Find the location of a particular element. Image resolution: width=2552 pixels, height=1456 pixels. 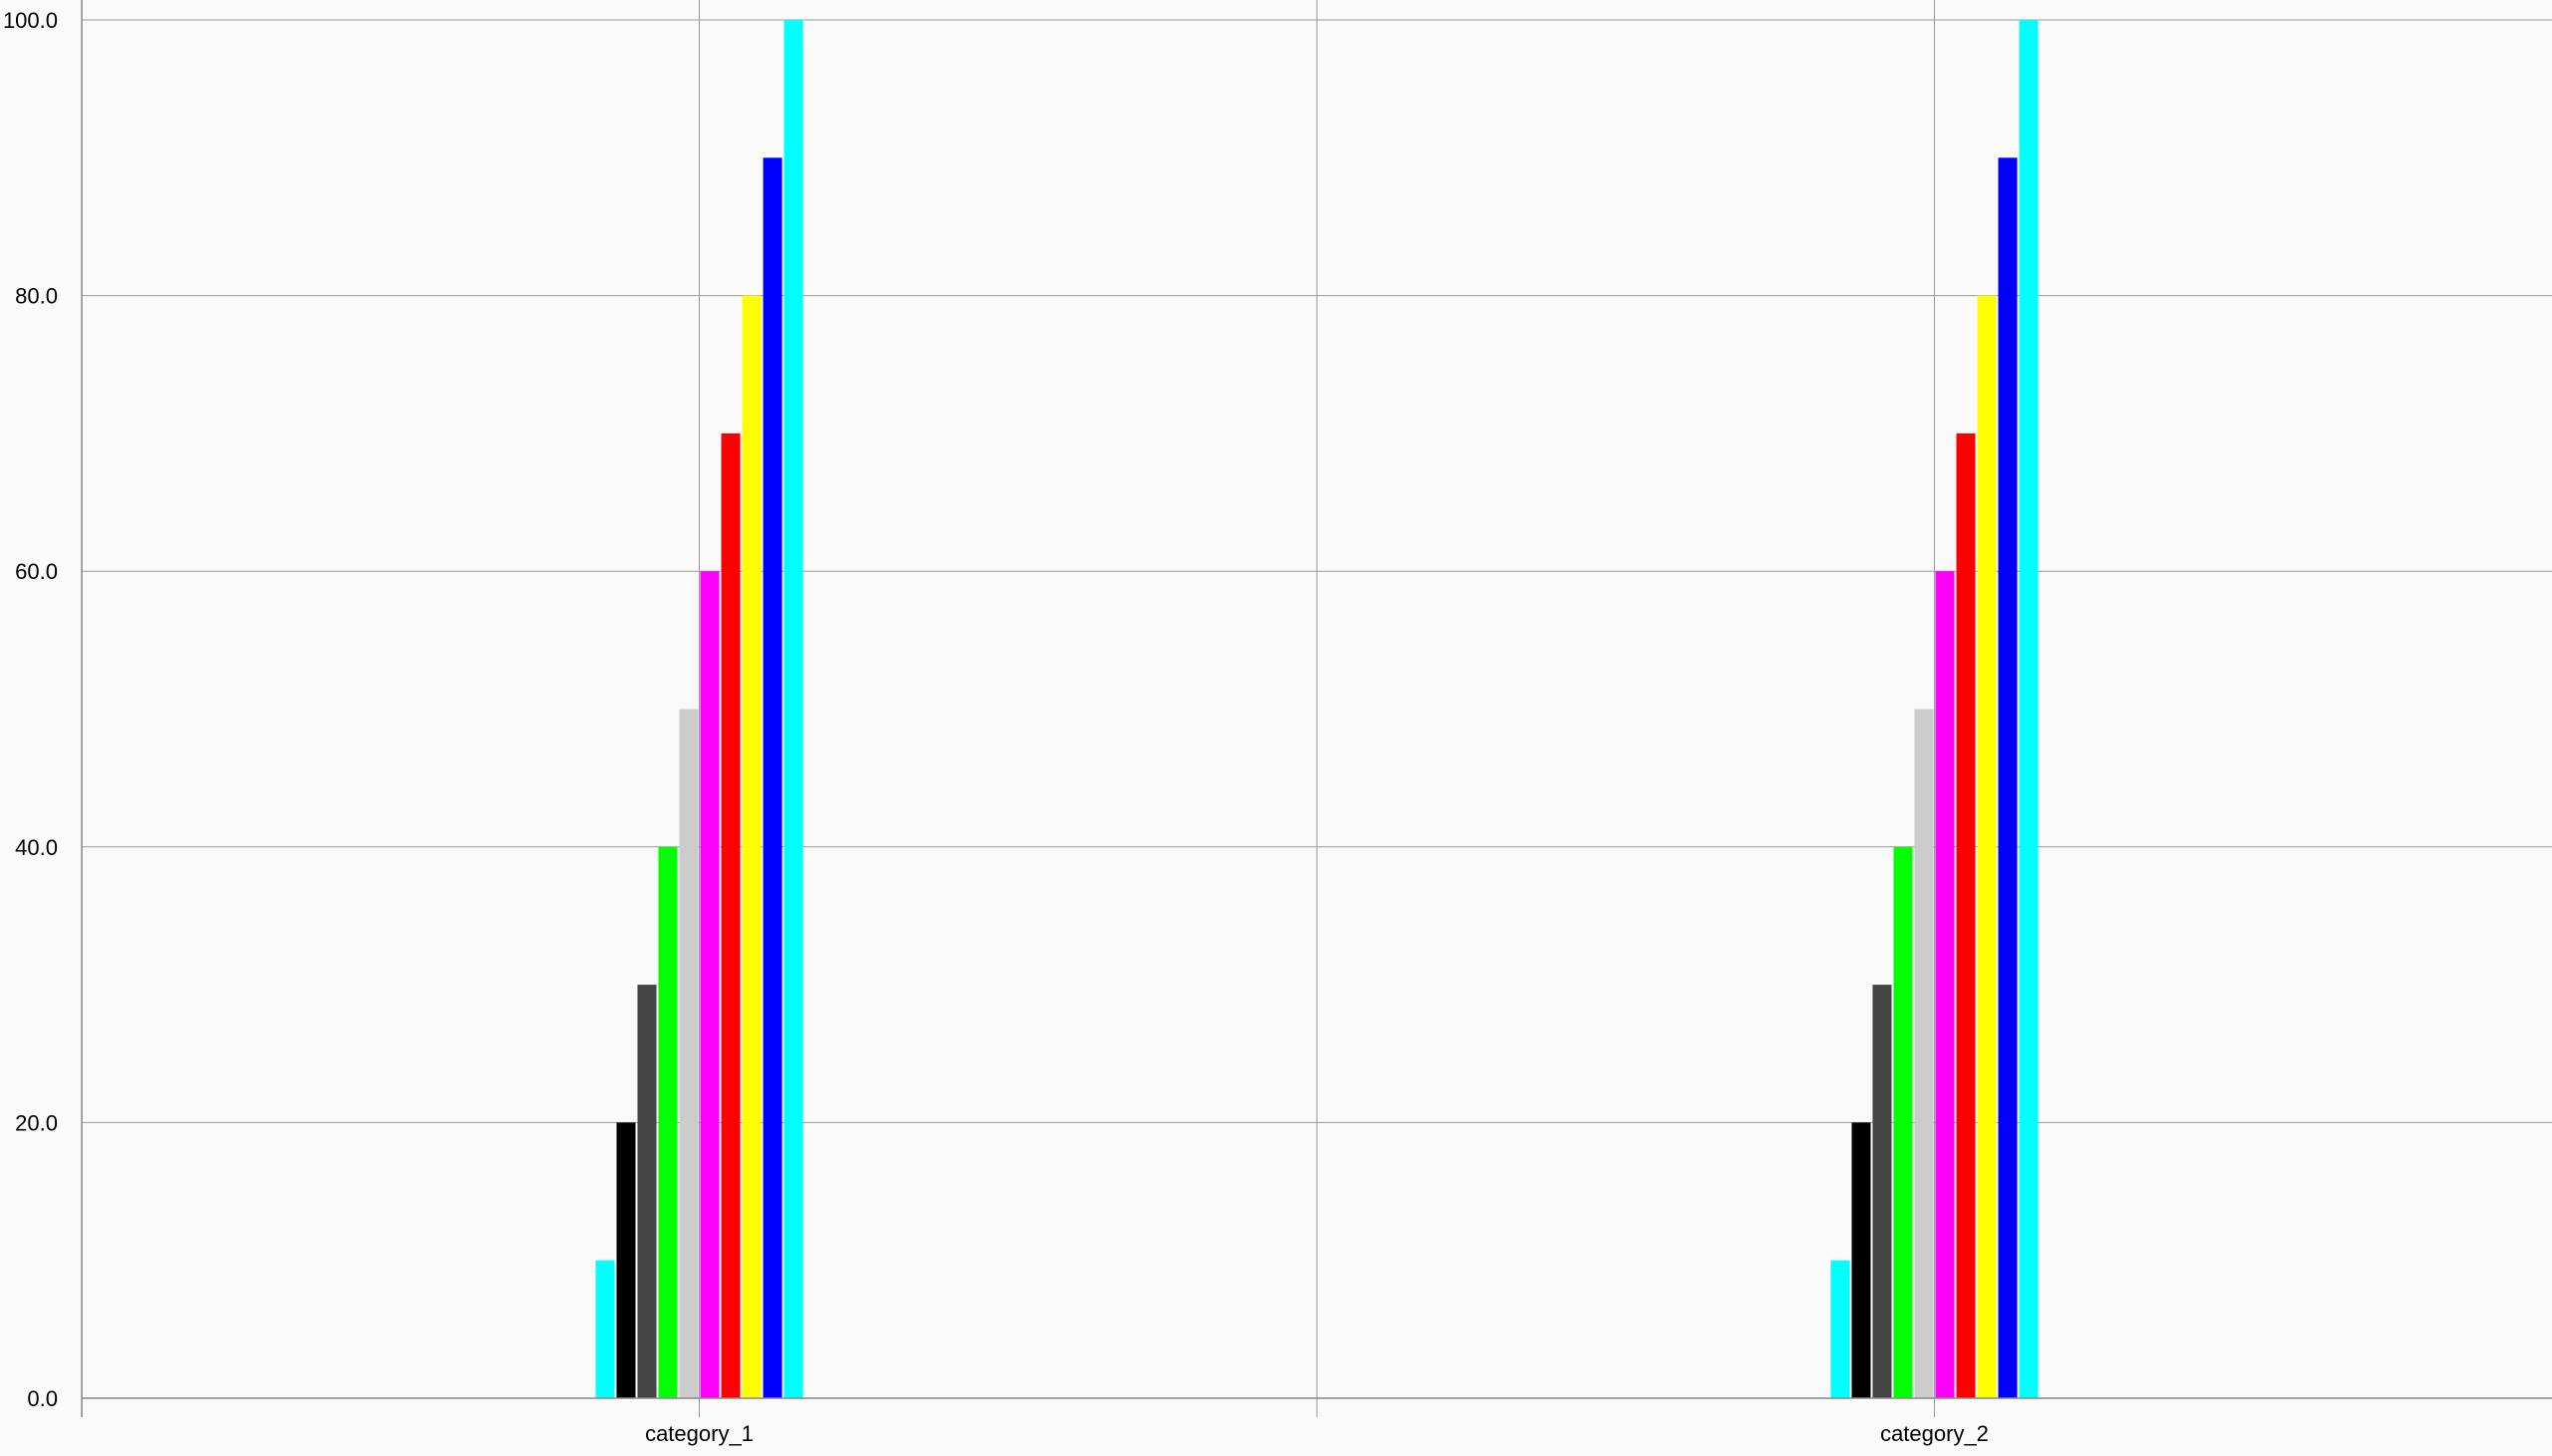

y-tick-label: 20.0 is located at coordinates (36, 1123).